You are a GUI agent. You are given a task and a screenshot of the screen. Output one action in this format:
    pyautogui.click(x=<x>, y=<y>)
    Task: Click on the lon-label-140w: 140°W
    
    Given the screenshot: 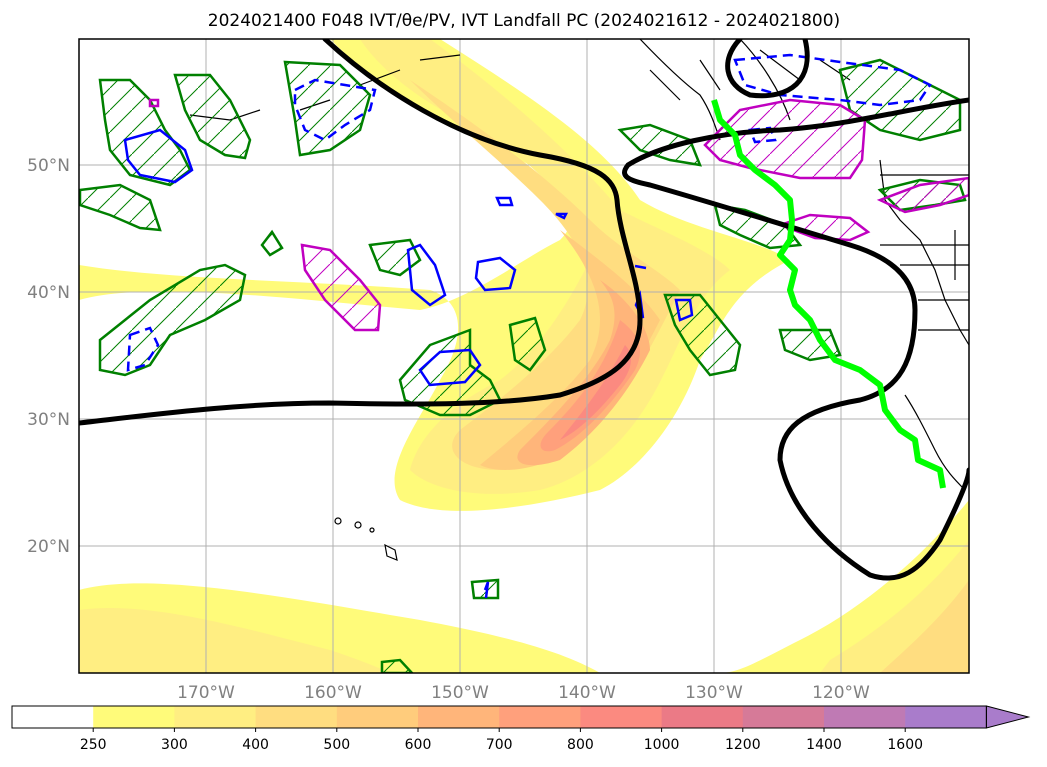 What is the action you would take?
    pyautogui.click(x=587, y=693)
    